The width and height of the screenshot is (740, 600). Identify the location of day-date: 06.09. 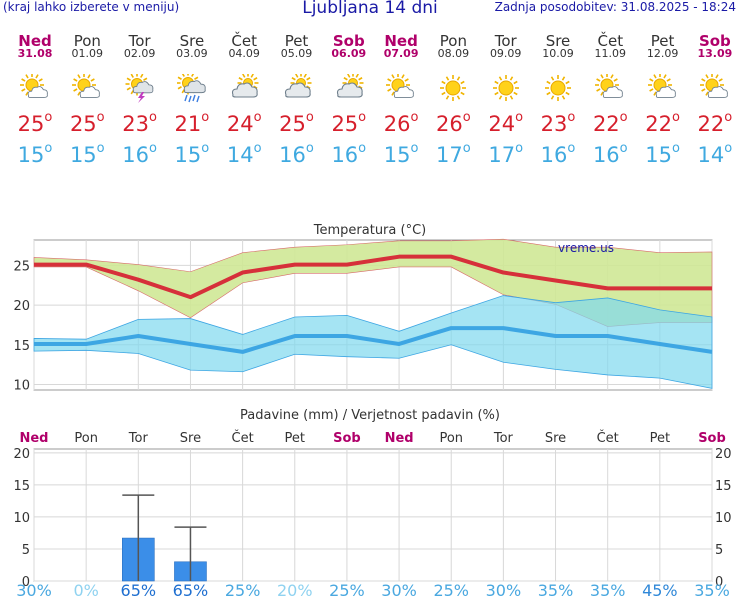
(349, 53).